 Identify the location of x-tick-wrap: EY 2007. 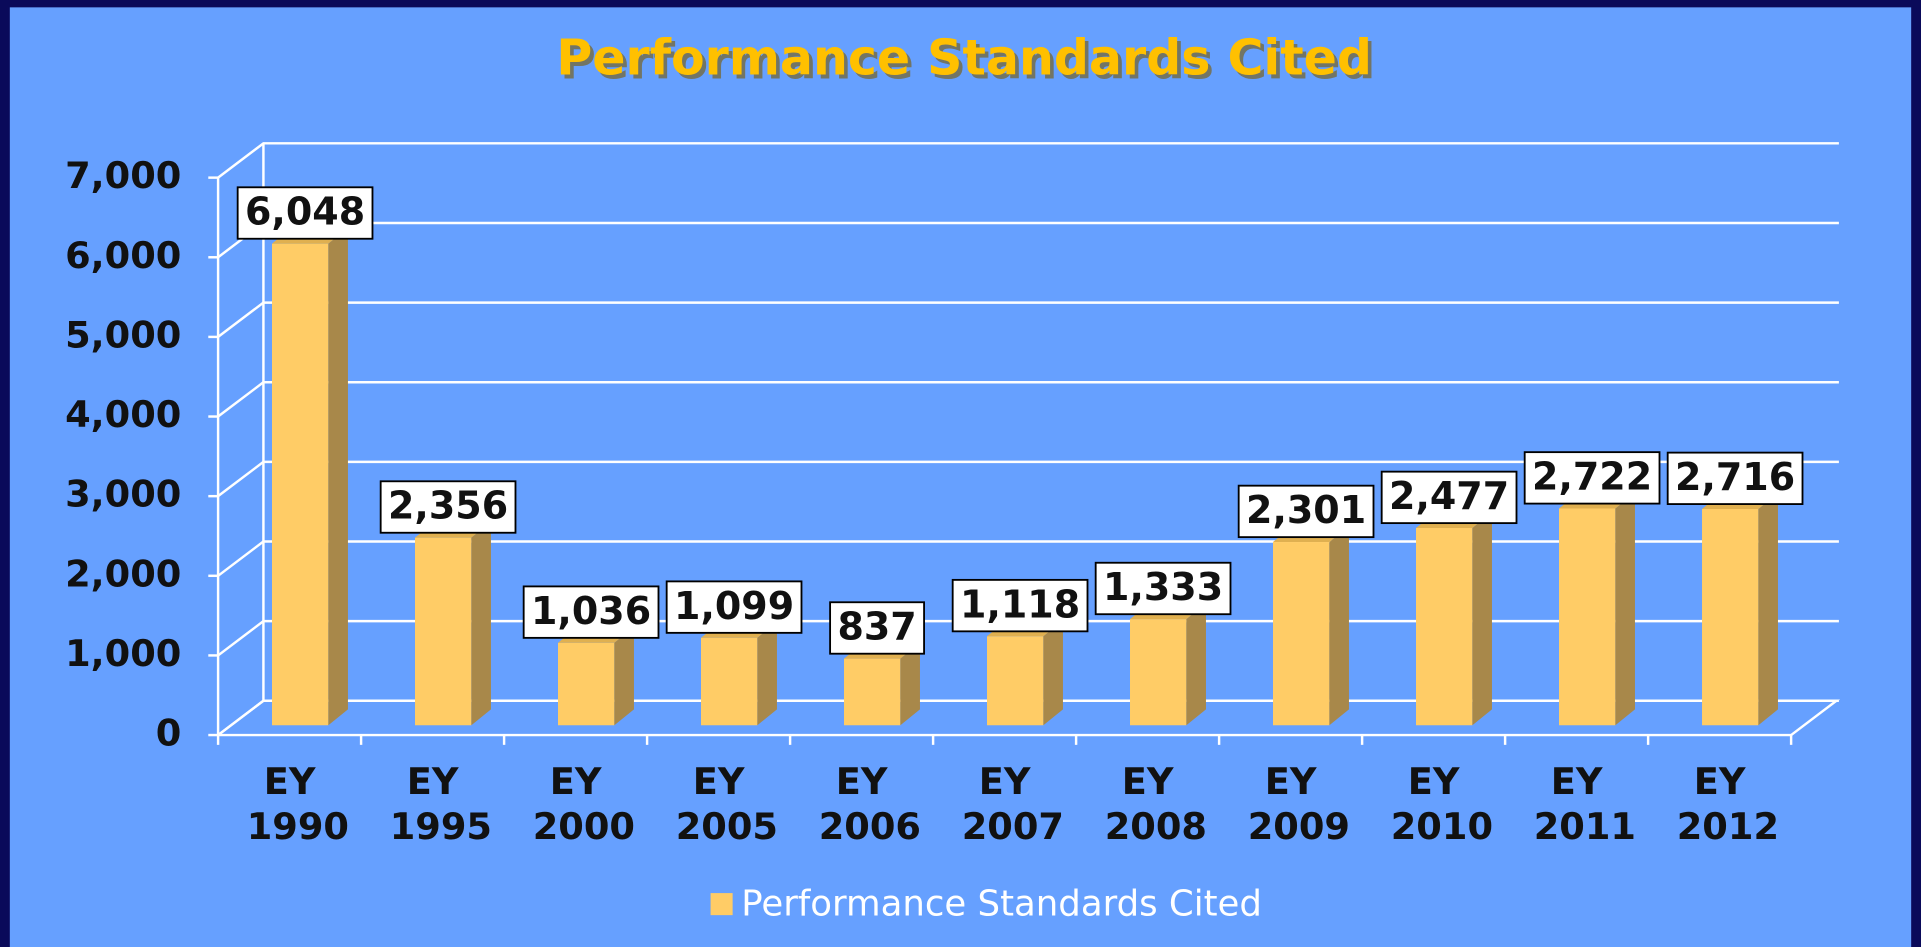
(1013, 804).